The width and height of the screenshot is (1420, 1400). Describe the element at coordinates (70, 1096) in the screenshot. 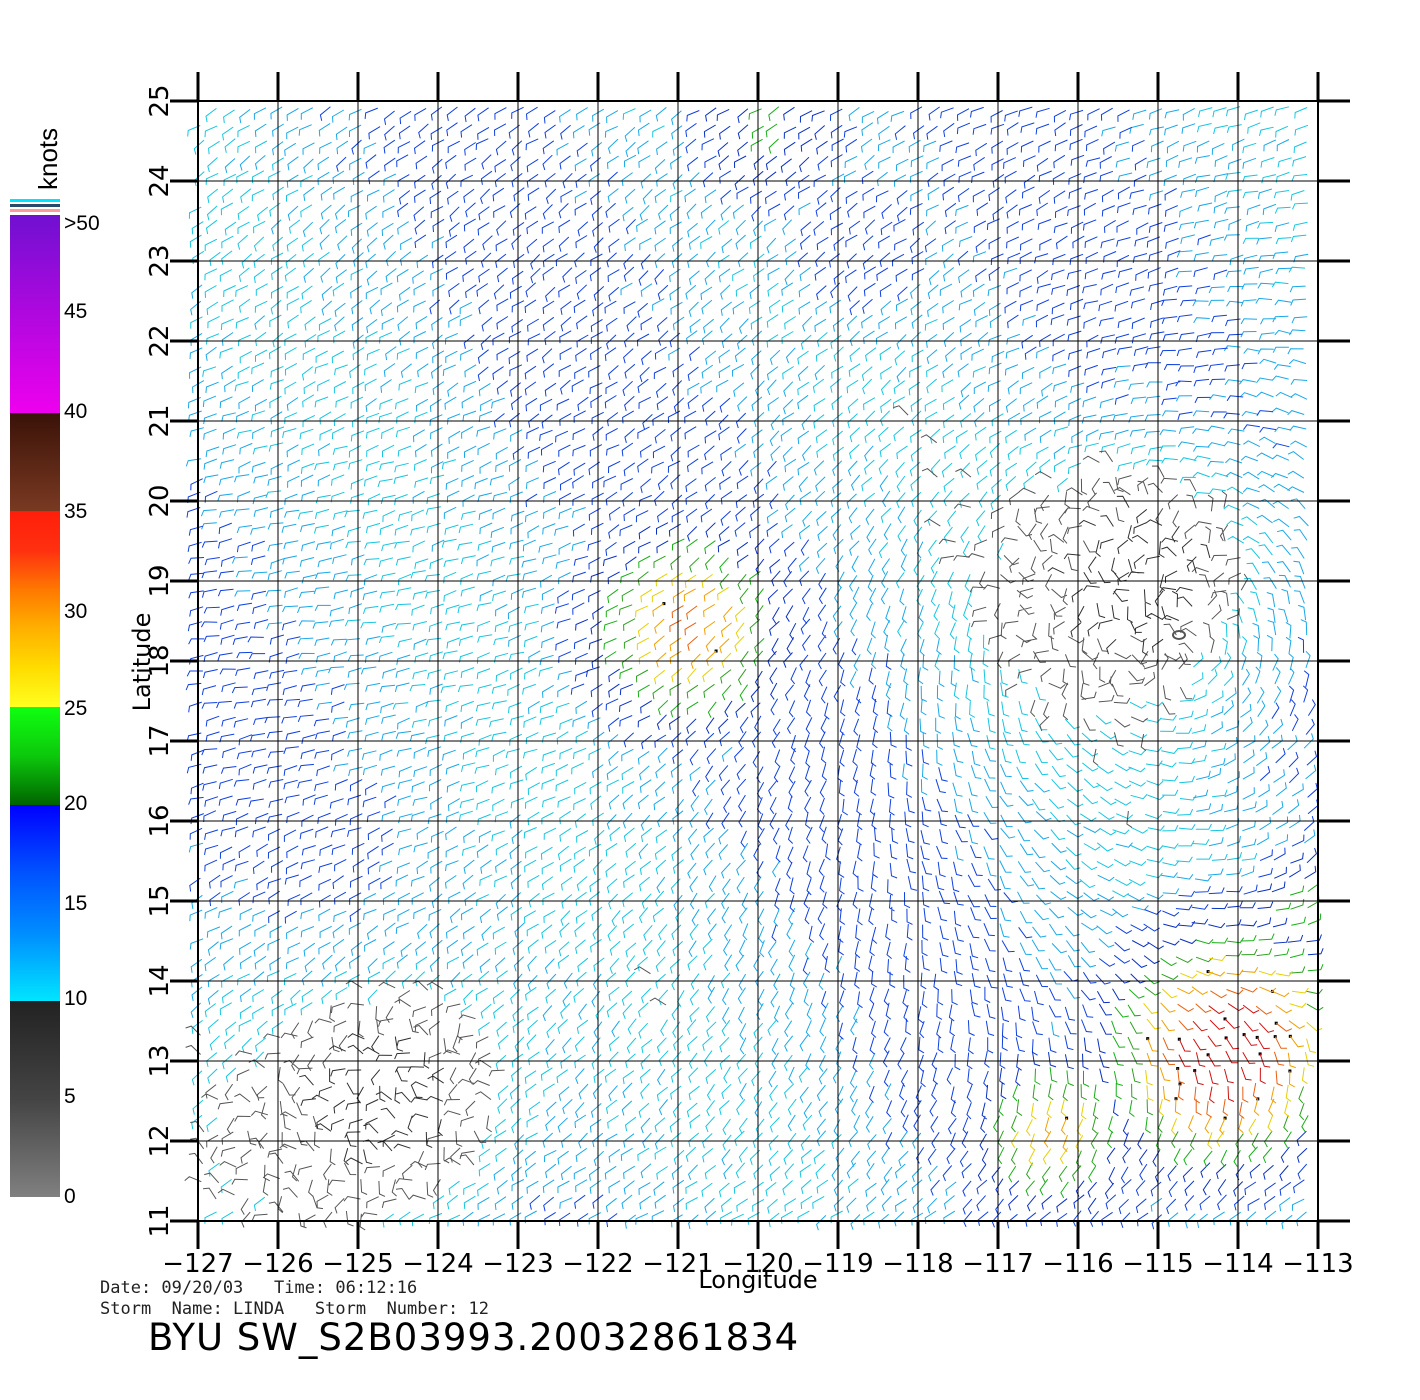

I see `legend-tick-label: 5` at that location.